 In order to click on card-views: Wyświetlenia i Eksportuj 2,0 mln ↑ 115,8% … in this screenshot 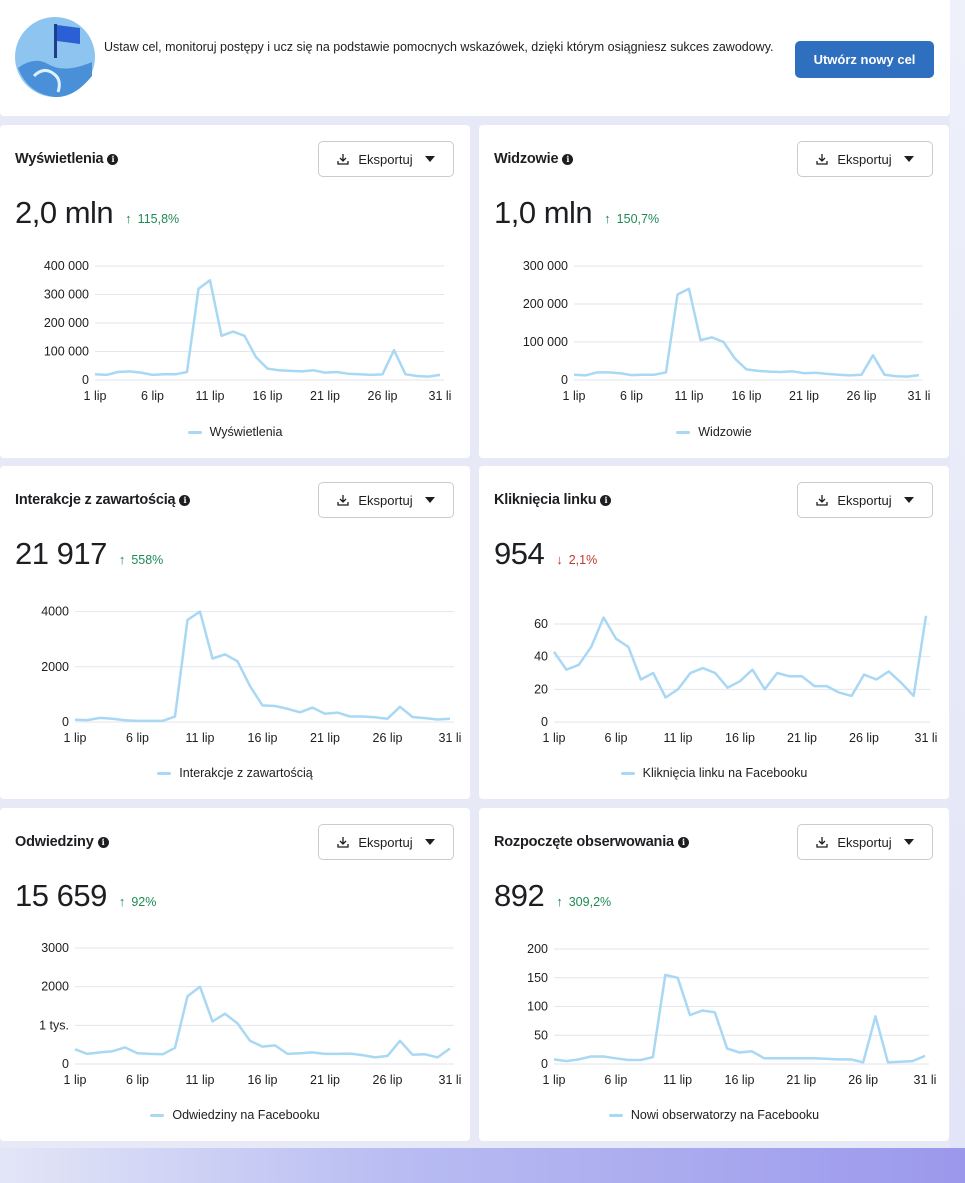, I will do `click(235, 291)`.